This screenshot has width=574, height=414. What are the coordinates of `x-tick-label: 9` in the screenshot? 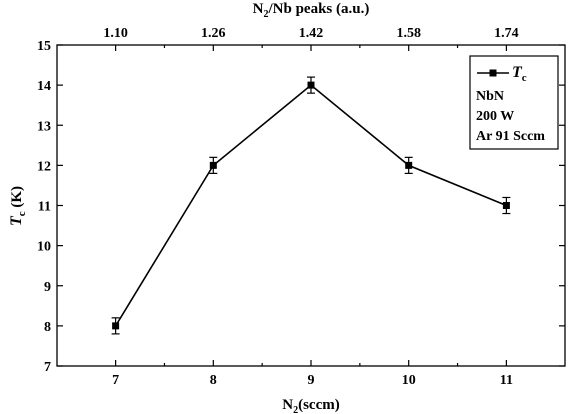 It's located at (311, 380).